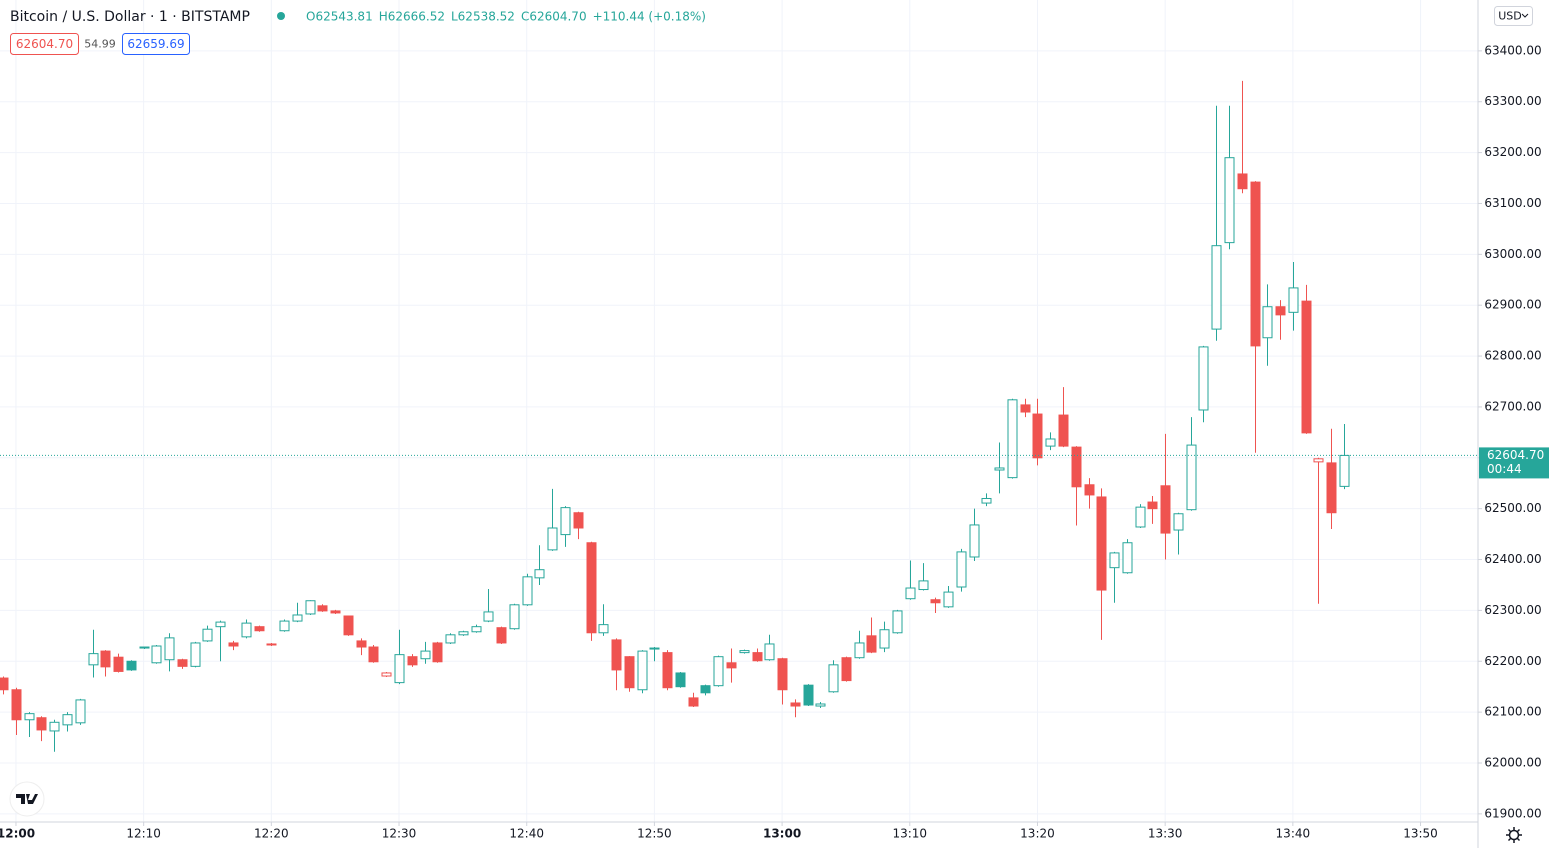 Image resolution: width=1550 pixels, height=848 pixels. What do you see at coordinates (1512, 712) in the screenshot?
I see `y-tick-label: 62100.00` at bounding box center [1512, 712].